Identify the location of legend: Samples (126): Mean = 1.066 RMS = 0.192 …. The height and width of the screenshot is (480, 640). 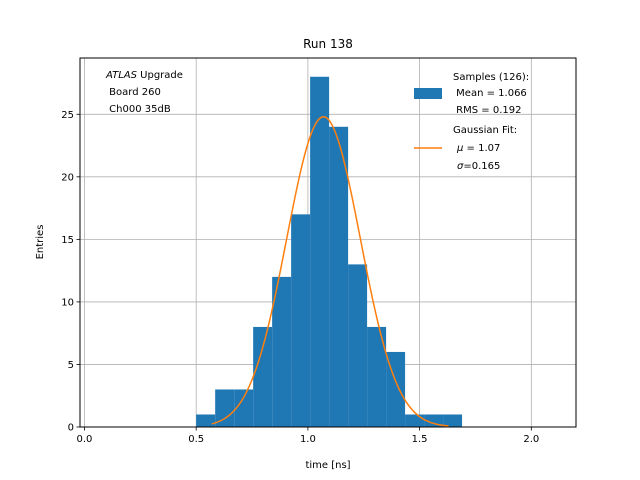
(471, 122).